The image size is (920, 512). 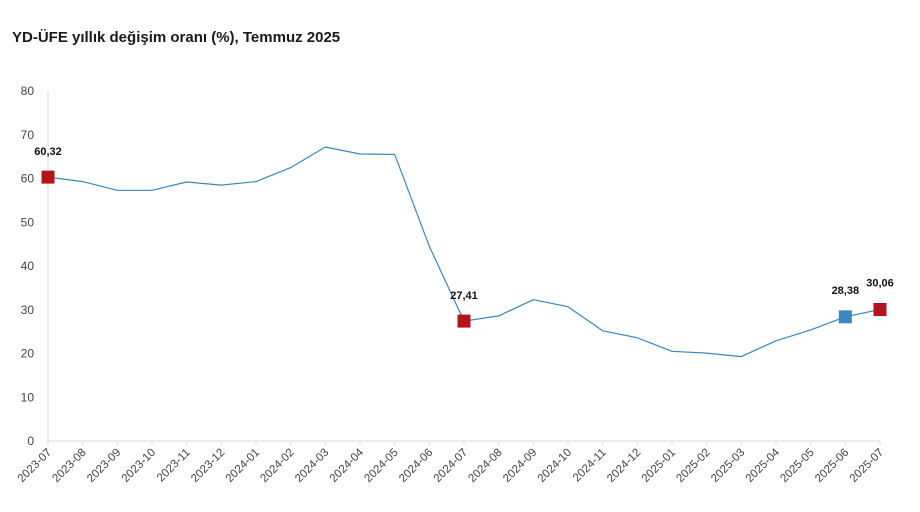 I want to click on data-label: 28,38, so click(x=846, y=291).